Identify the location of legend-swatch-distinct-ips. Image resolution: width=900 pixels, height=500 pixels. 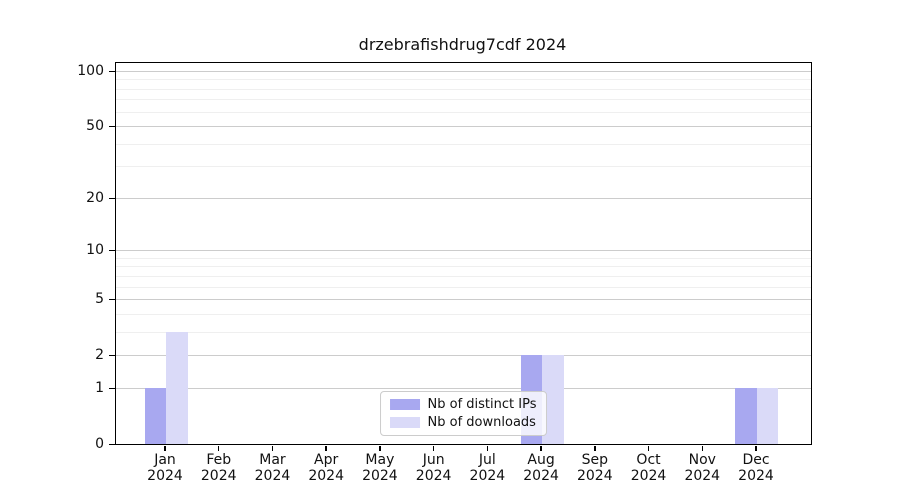
(404, 404).